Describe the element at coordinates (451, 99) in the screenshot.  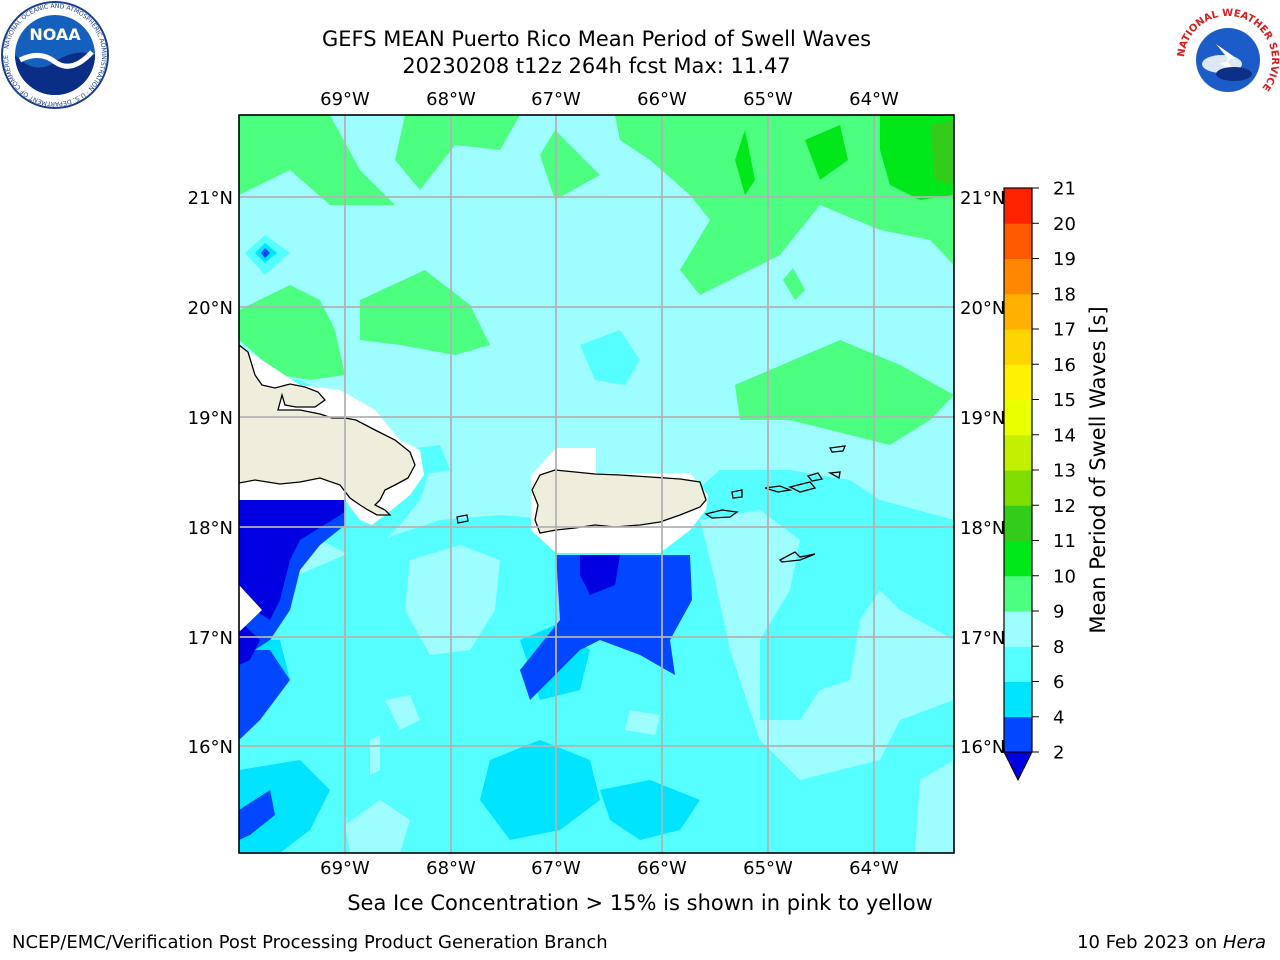
I see `lon-label-top: 68°W` at that location.